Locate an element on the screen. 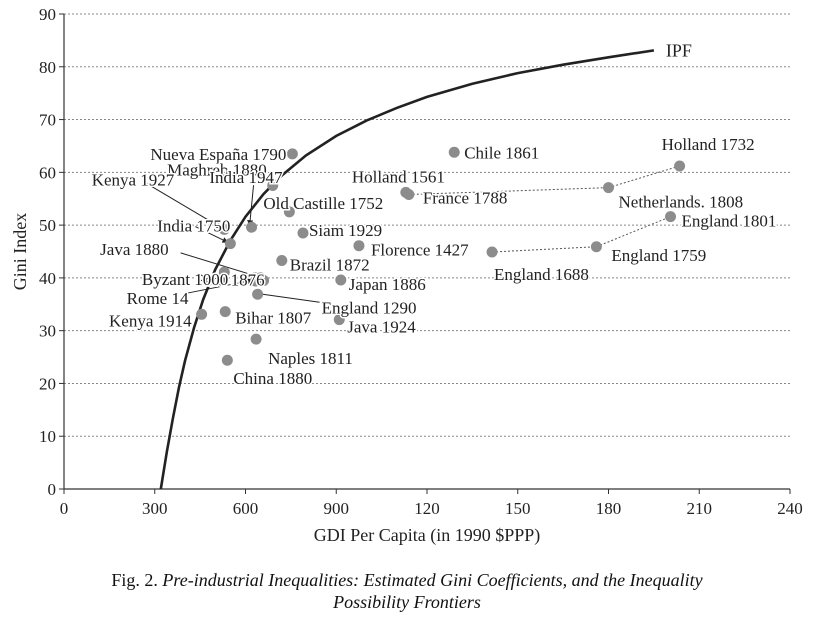 This screenshot has height=618, width=814. point-label: Siam 1929 is located at coordinates (345, 230).